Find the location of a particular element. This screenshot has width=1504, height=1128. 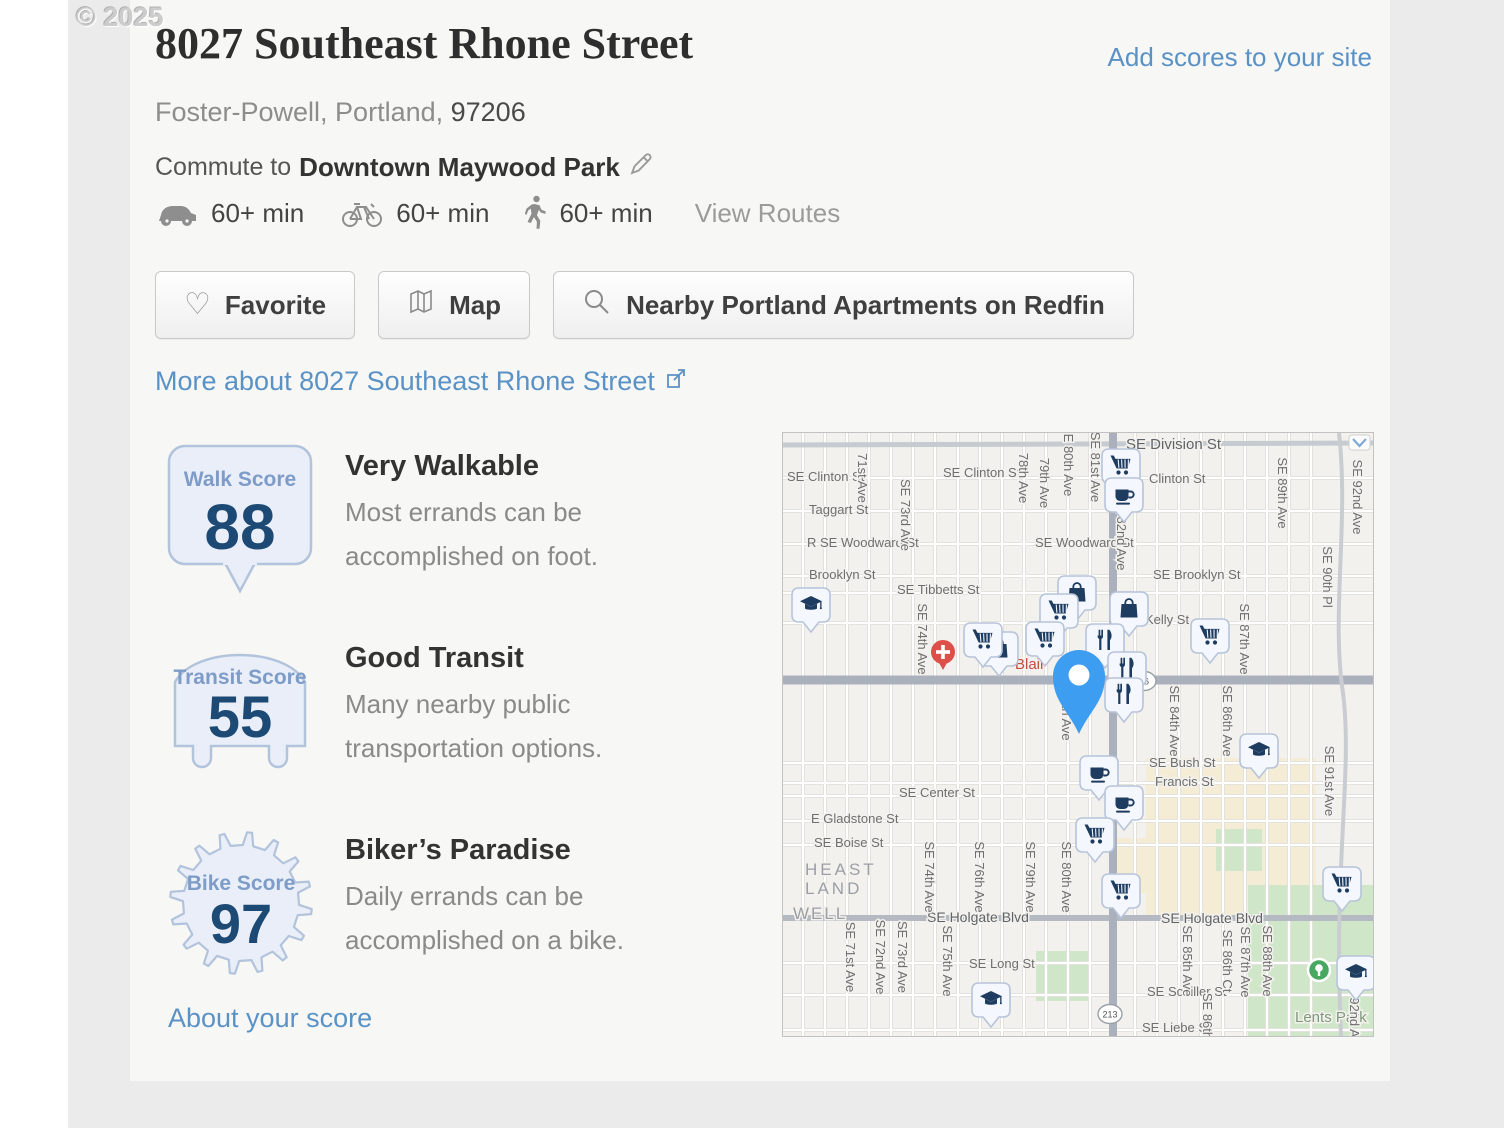

street-label: HEAST is located at coordinates (841, 869).